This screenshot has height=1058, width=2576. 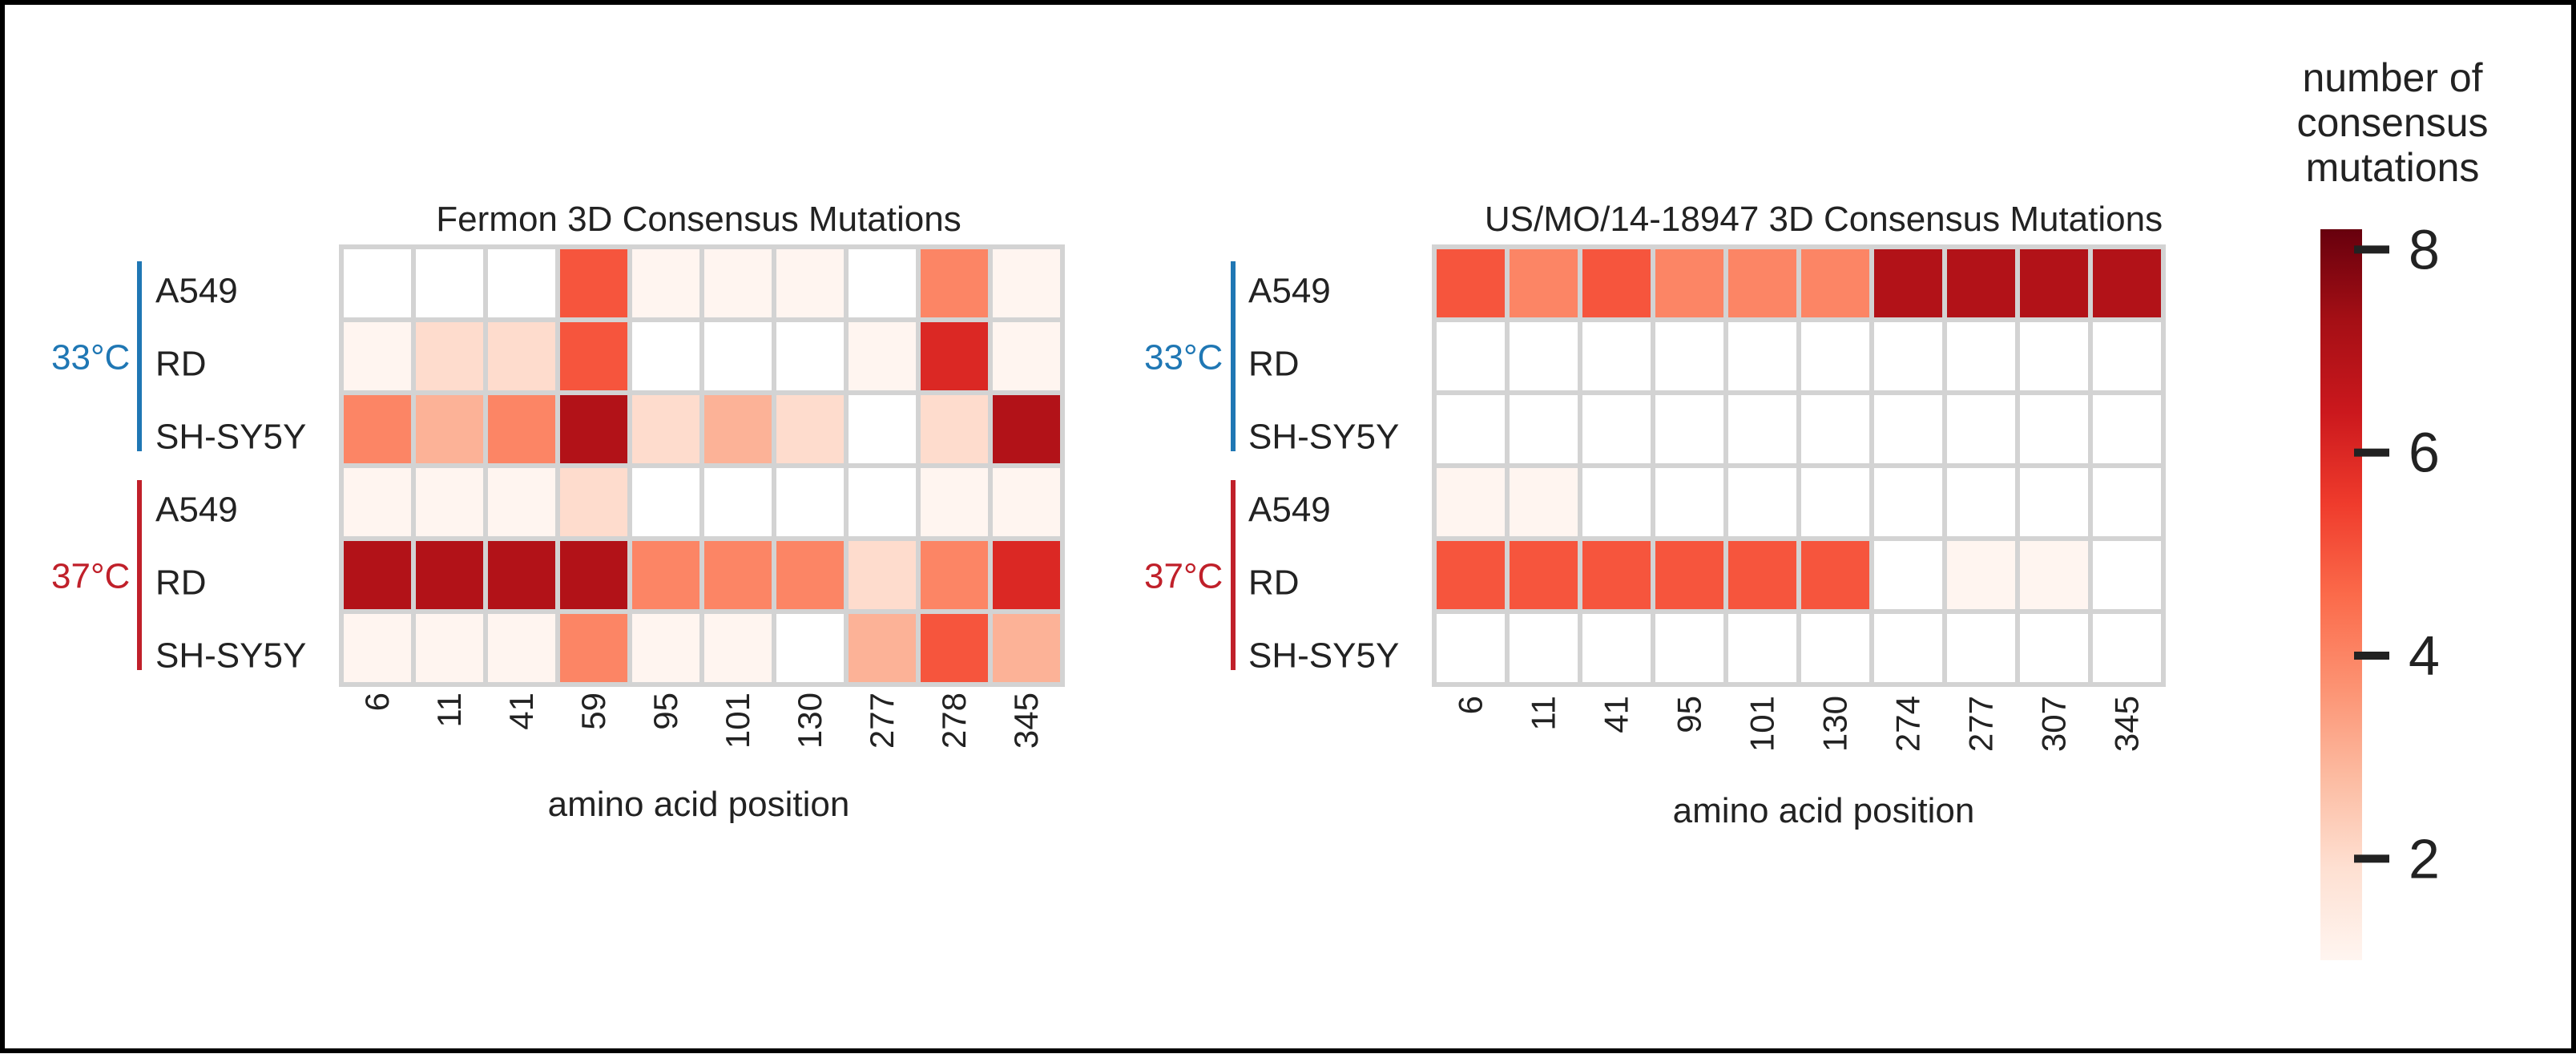 I want to click on x-axis-label: amino acid position, so click(x=1824, y=810).